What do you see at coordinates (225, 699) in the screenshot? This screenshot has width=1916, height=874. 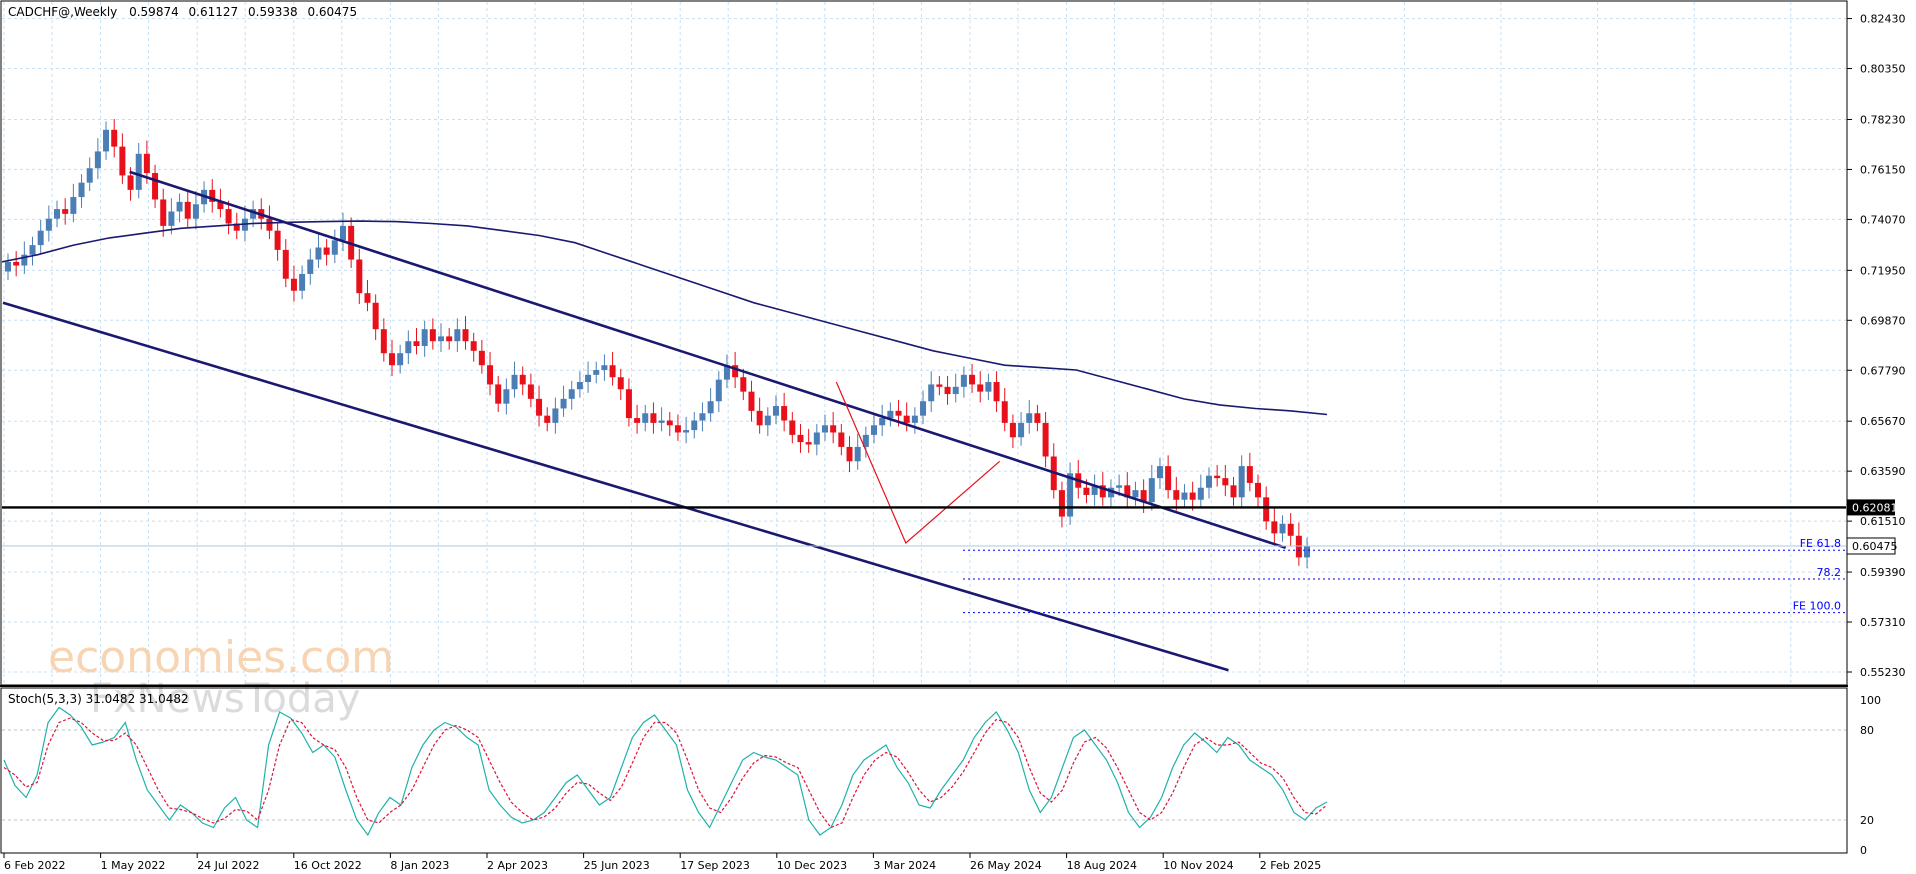 I see `watermark-subtitle: FxNewsToday` at bounding box center [225, 699].